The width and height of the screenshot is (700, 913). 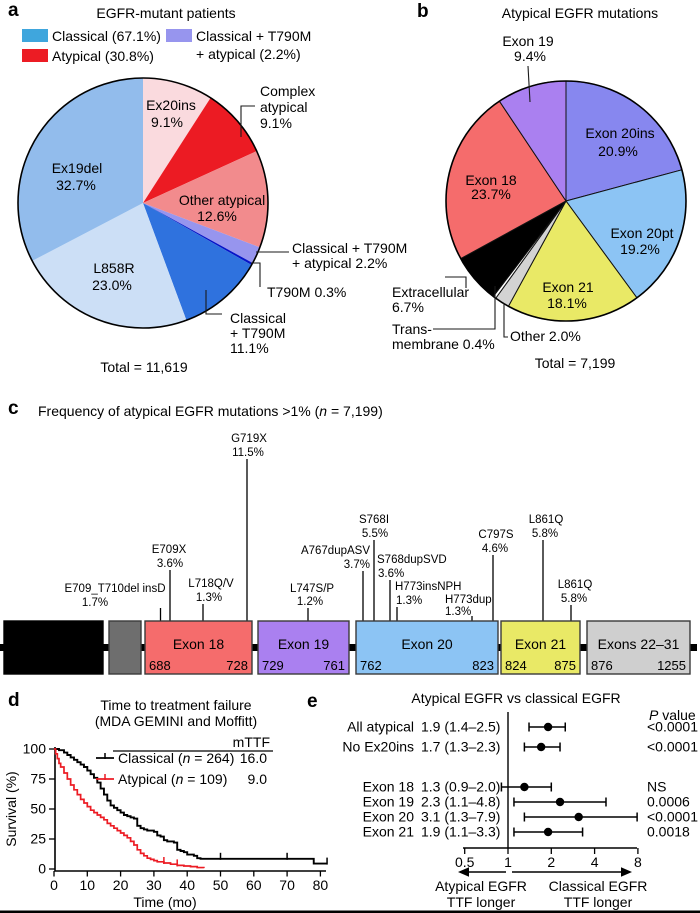 What do you see at coordinates (53, 637) in the screenshot?
I see `domain-label-extracellular-domain-line1: Extracellular` at bounding box center [53, 637].